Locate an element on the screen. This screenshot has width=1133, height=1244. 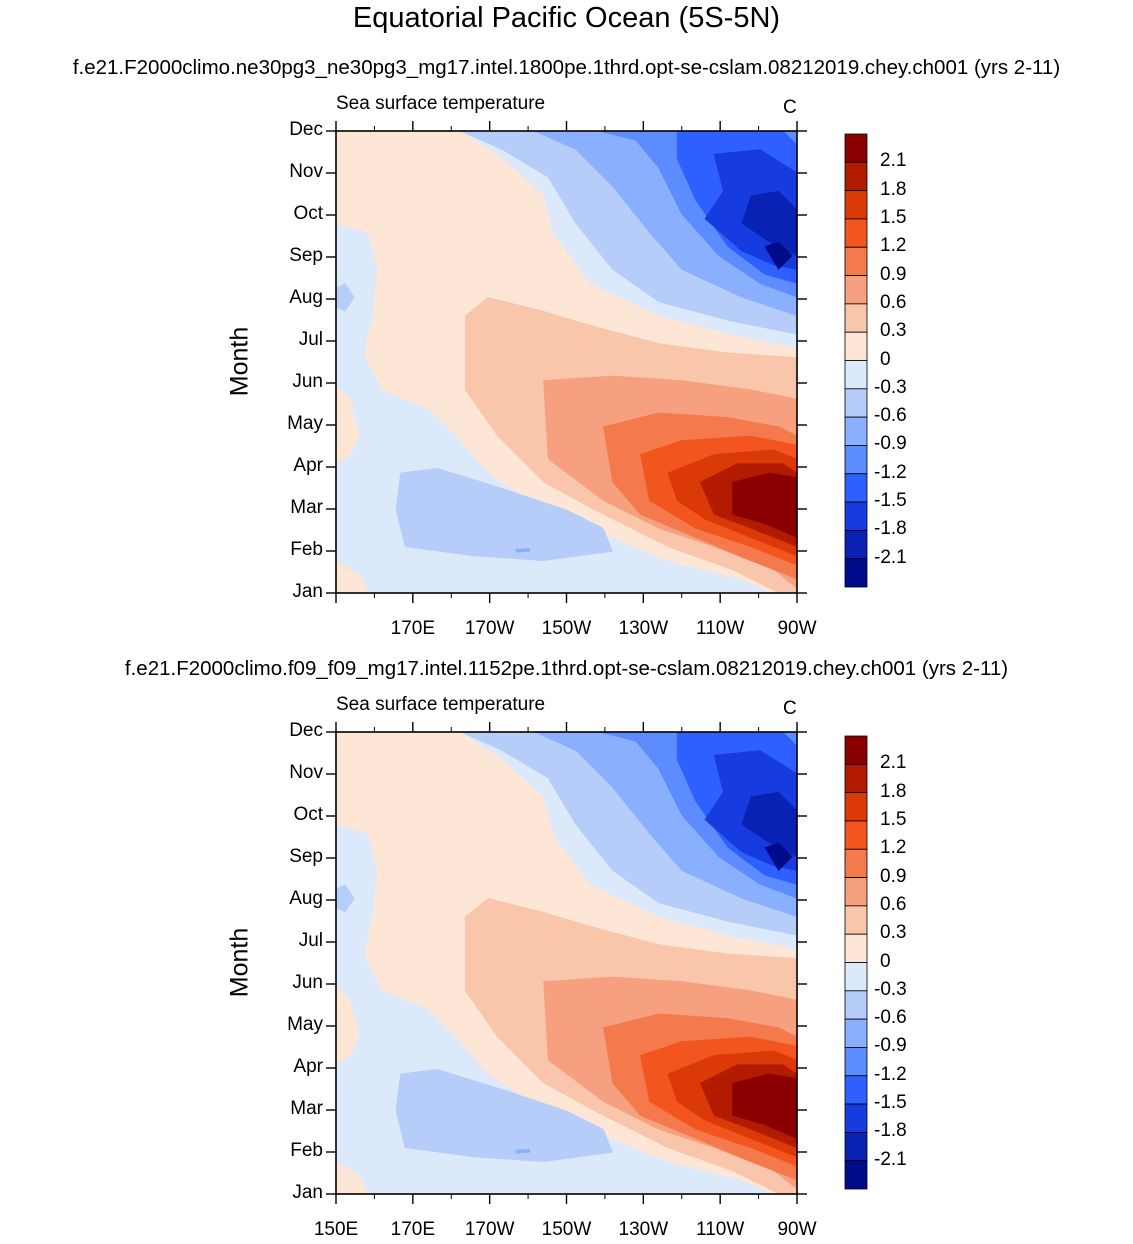
colorbar-label: -0.6 is located at coordinates (890, 1018).